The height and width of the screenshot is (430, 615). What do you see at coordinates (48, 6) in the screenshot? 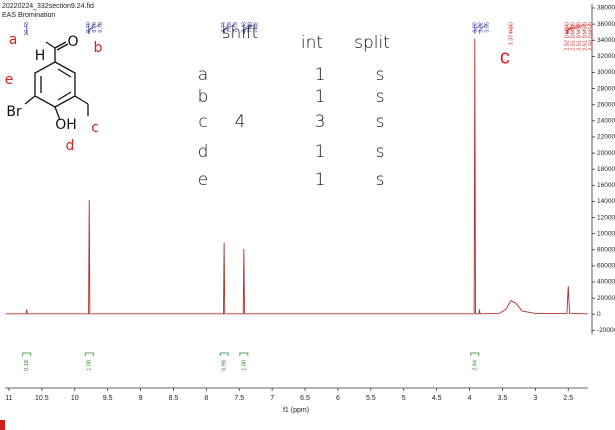
I see `chart-title: 20220224_332section9.24.fid` at bounding box center [48, 6].